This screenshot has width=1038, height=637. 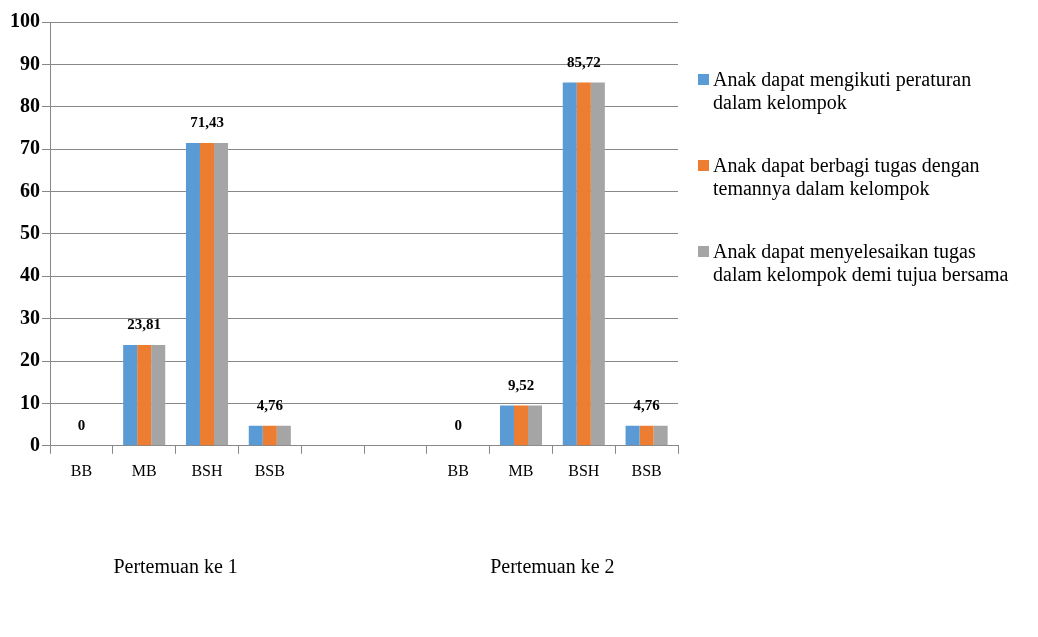 I want to click on y-tick-label: 50, so click(x=30, y=232).